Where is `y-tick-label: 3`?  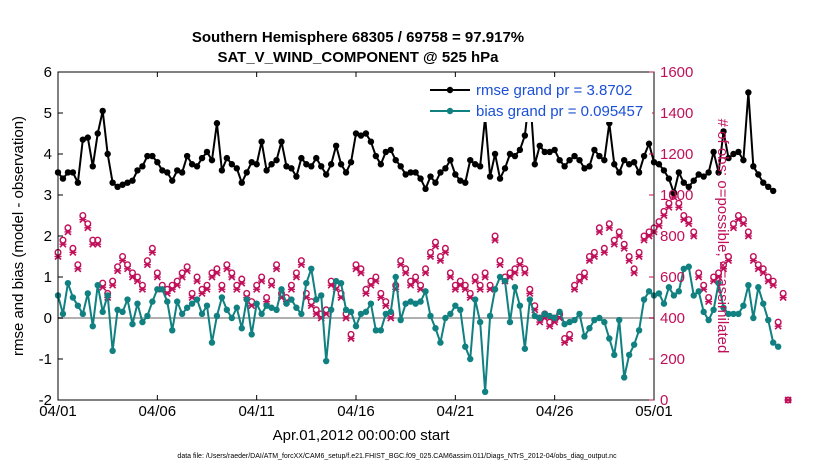 y-tick-label: 3 is located at coordinates (48, 195).